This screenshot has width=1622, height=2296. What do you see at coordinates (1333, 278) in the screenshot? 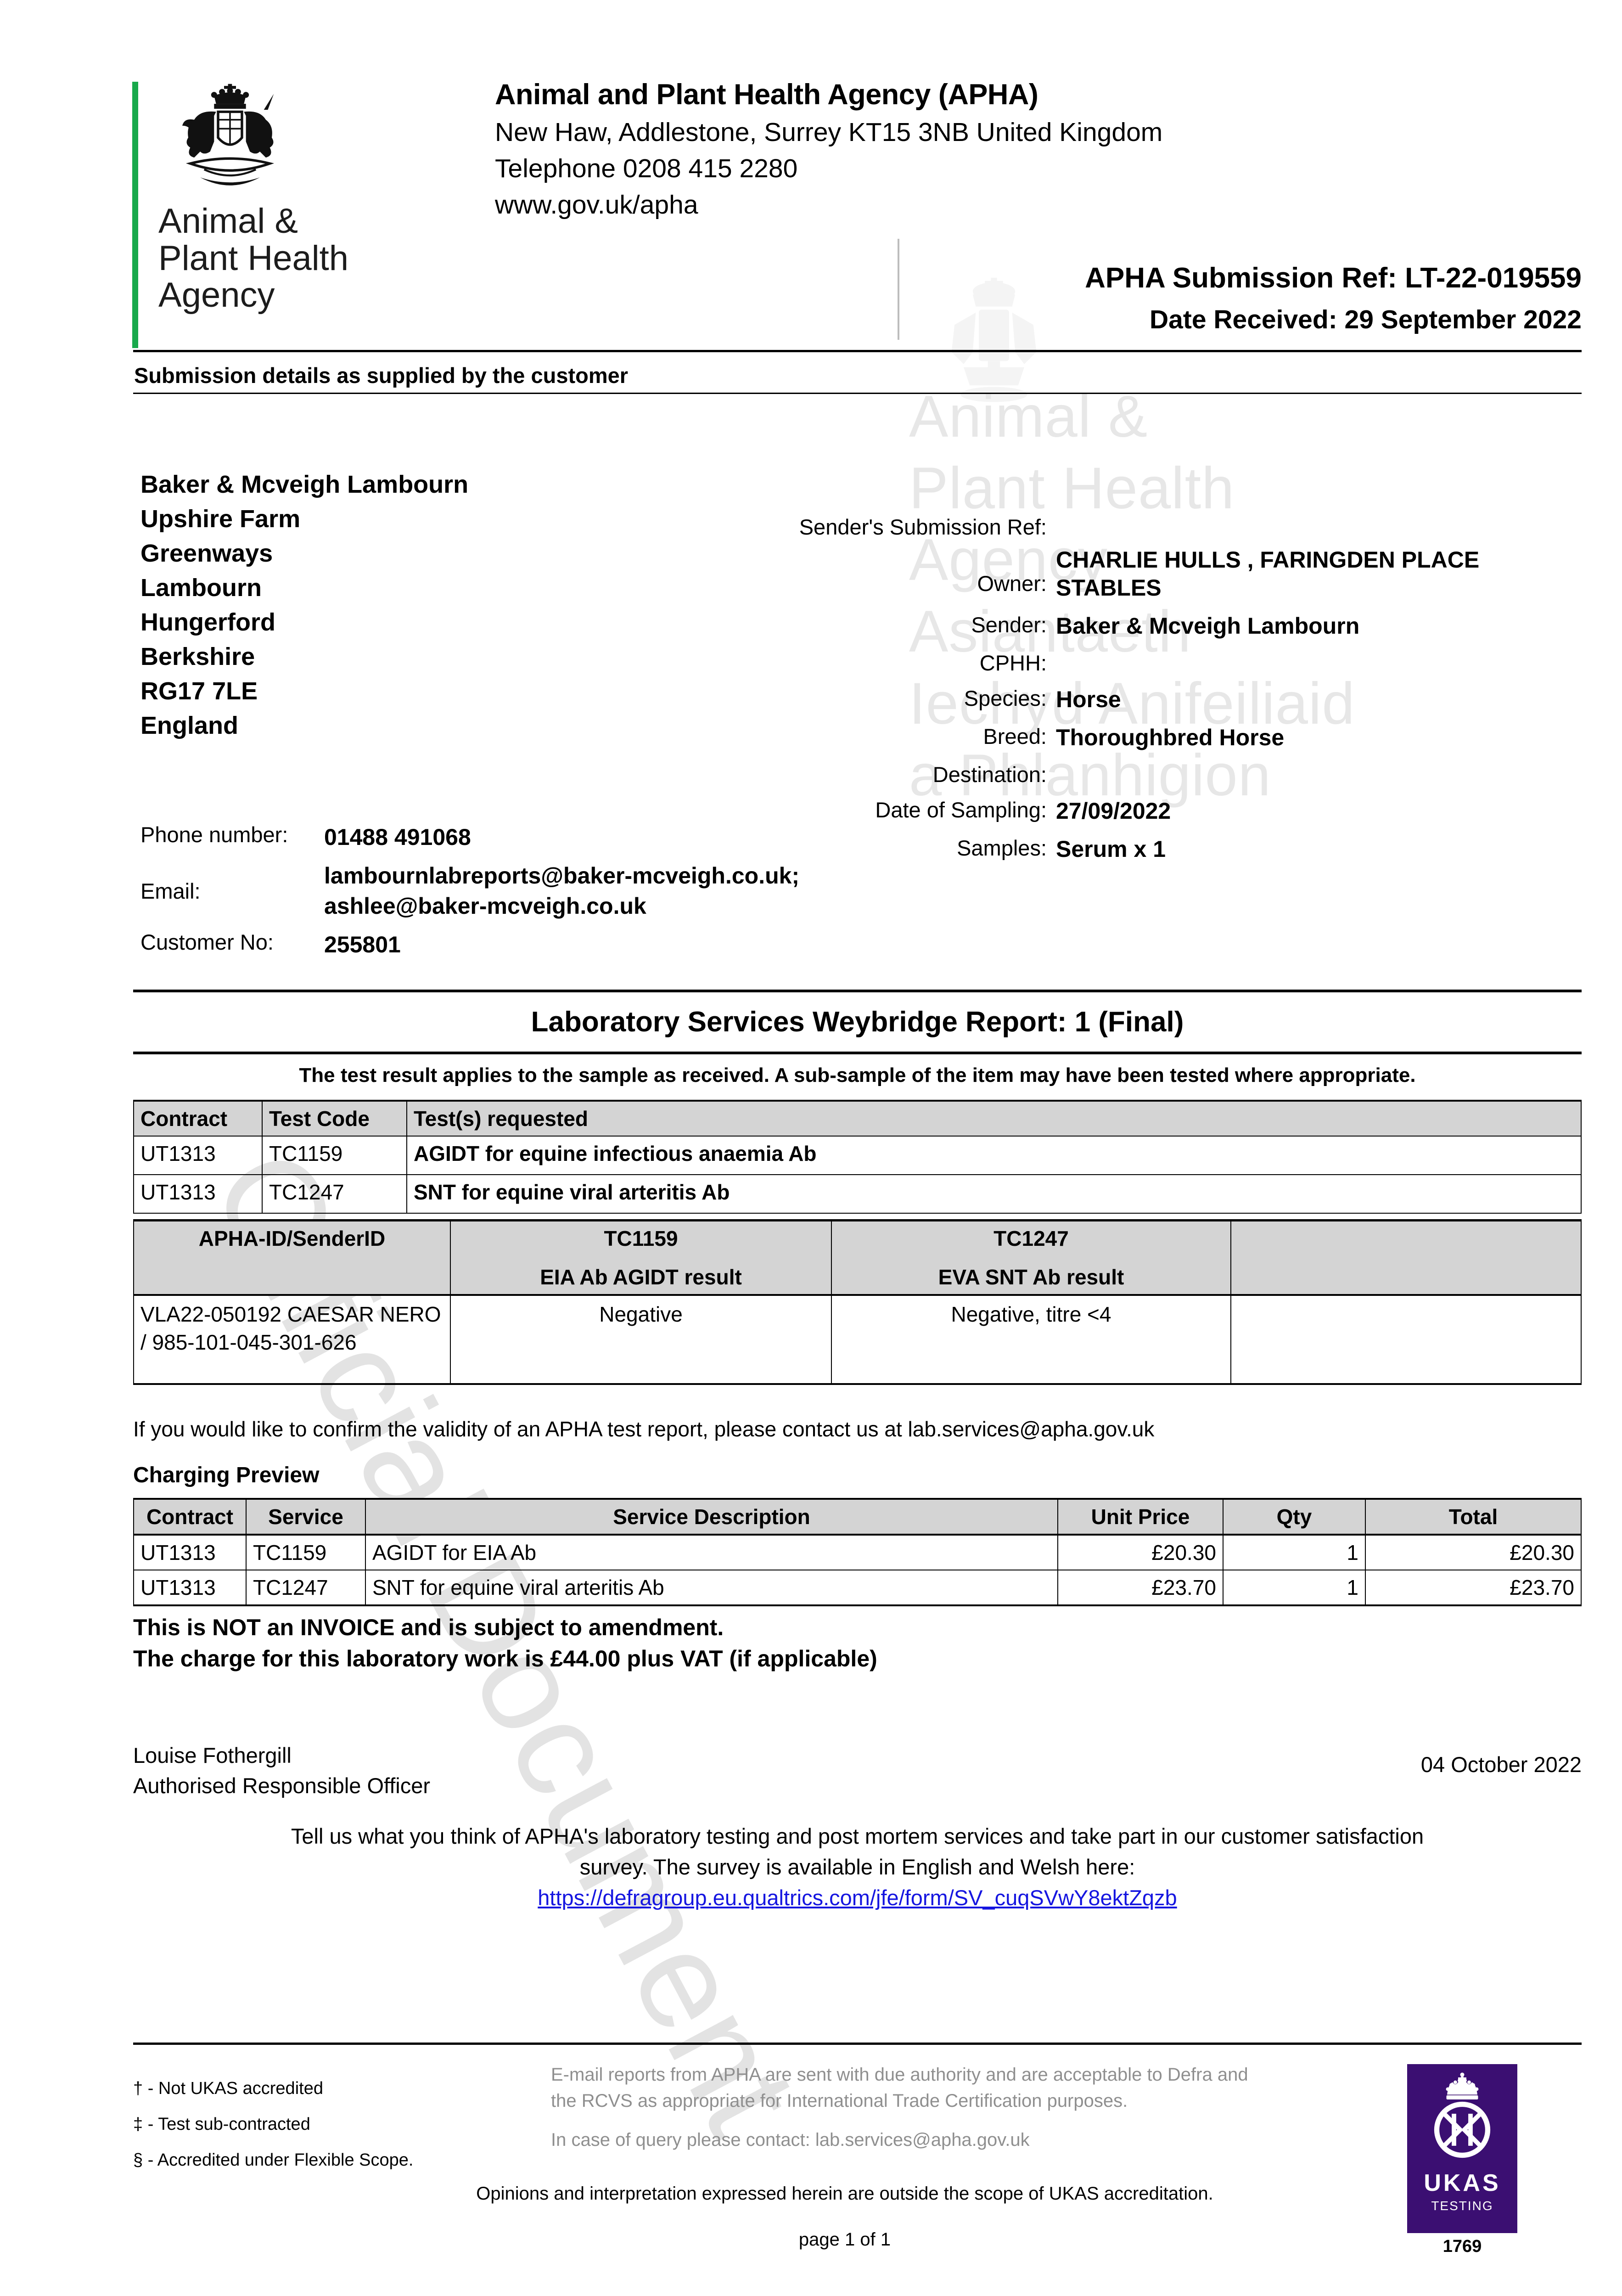
I see `submission-ref: APHA Submission Ref: LT-22-019559` at bounding box center [1333, 278].